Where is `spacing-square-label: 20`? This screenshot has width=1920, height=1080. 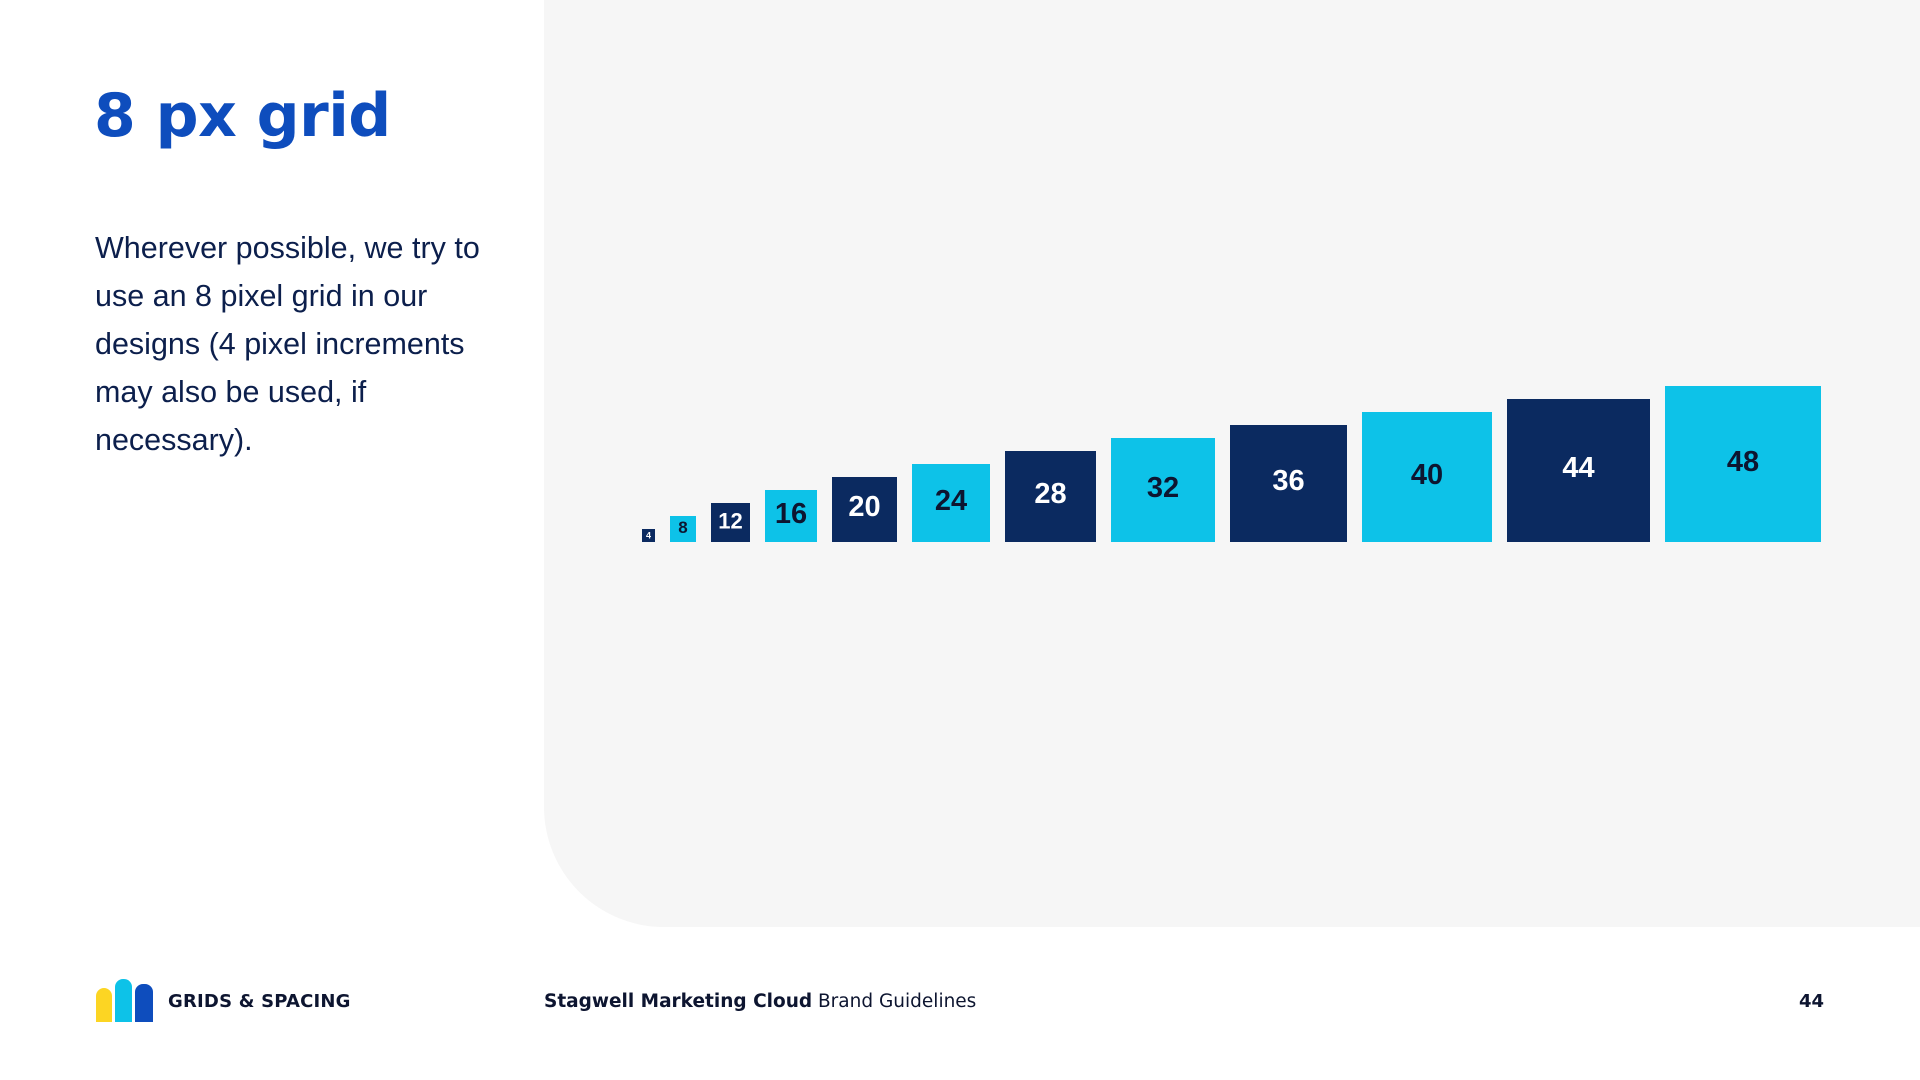
spacing-square-label: 20 is located at coordinates (864, 507).